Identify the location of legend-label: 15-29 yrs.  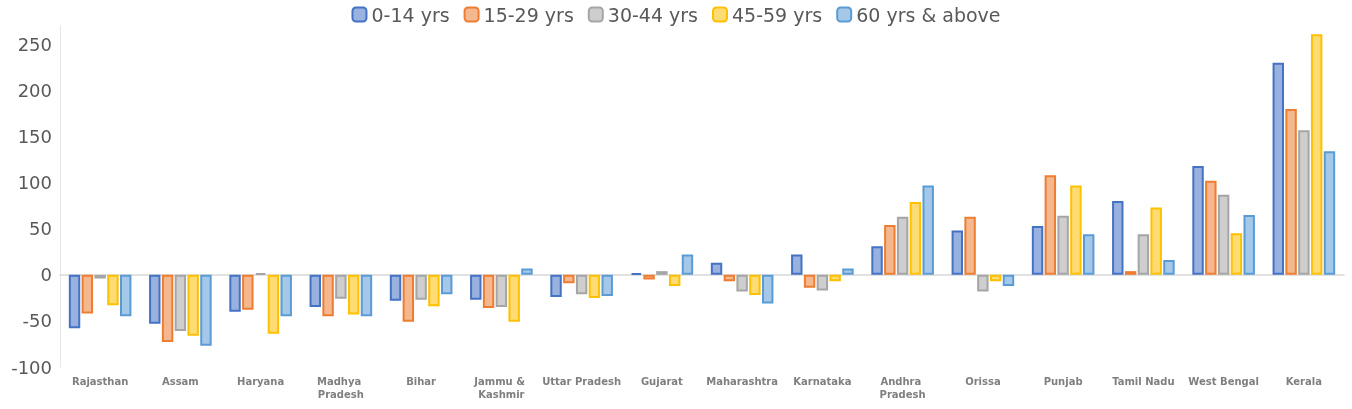
(528, 14).